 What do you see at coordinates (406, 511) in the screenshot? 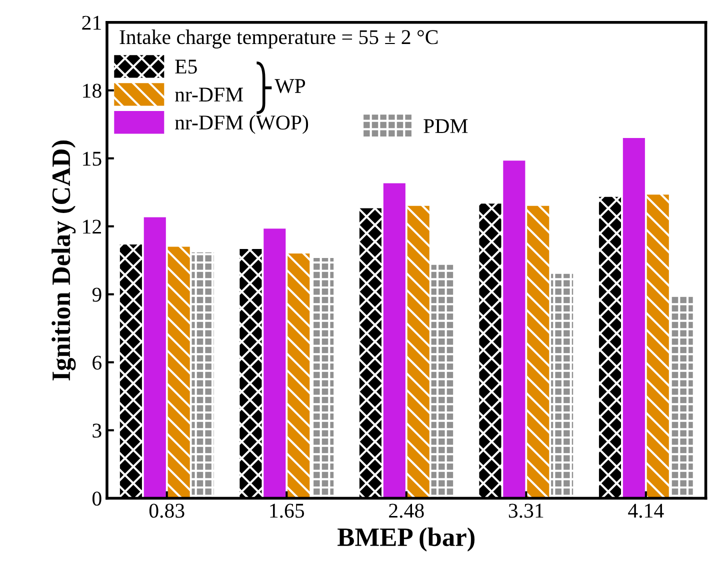
I see `x-tick-label: 2.48` at bounding box center [406, 511].